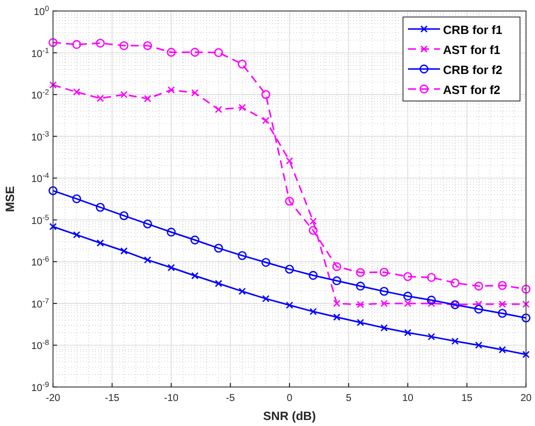 This screenshot has height=426, width=535. What do you see at coordinates (473, 70) in the screenshot?
I see `legend-label: CRB for f2` at bounding box center [473, 70].